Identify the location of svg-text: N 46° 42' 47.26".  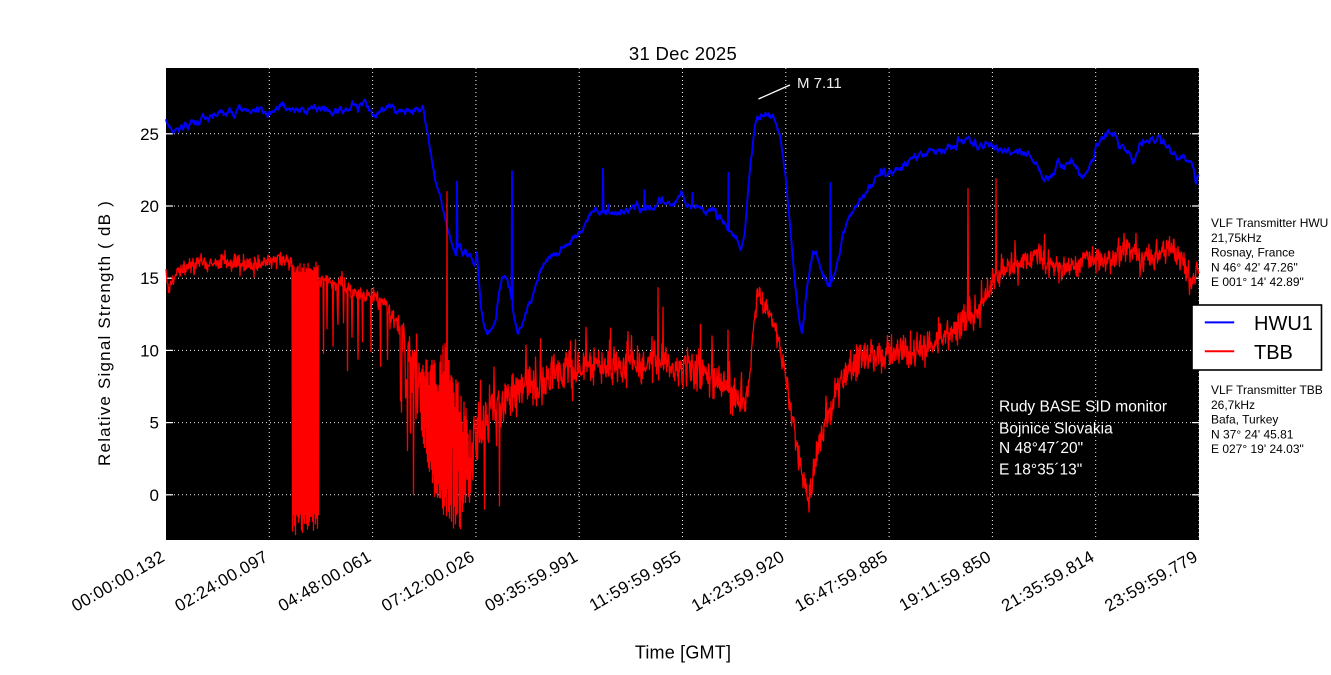
(1254, 267).